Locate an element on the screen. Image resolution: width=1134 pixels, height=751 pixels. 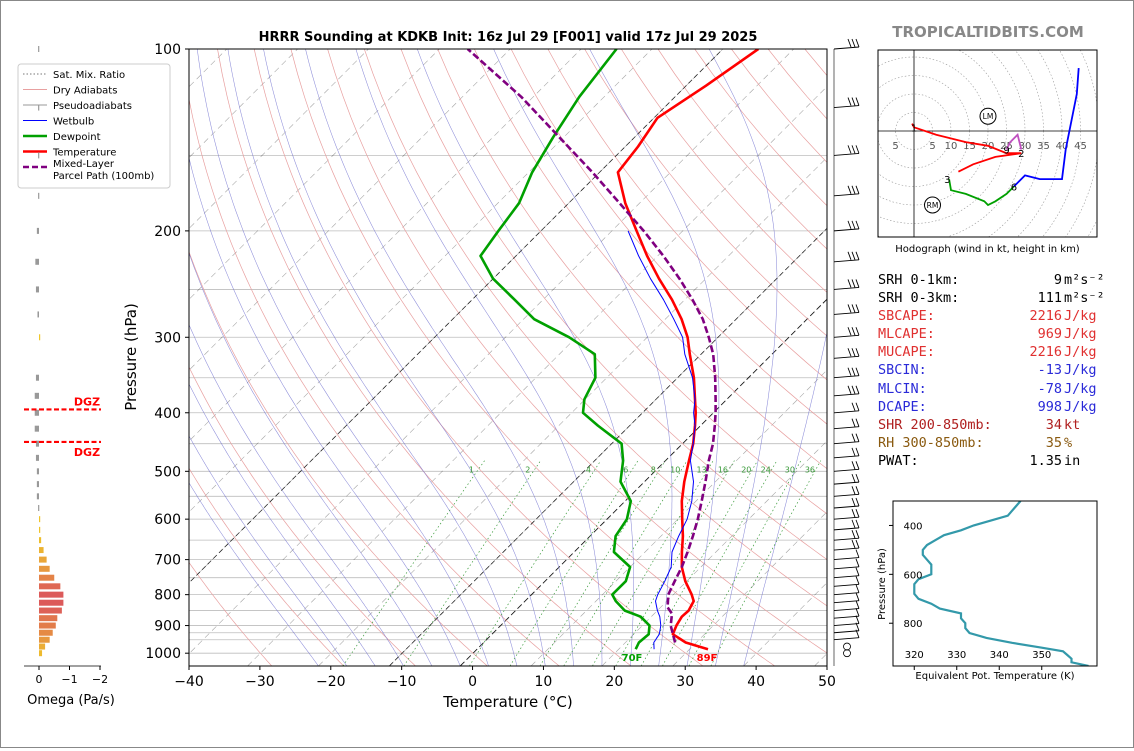
omega-chart: 0 −1 −2 Omega (Pa/s) DGZ DGZ is located at coordinates (69, 377).